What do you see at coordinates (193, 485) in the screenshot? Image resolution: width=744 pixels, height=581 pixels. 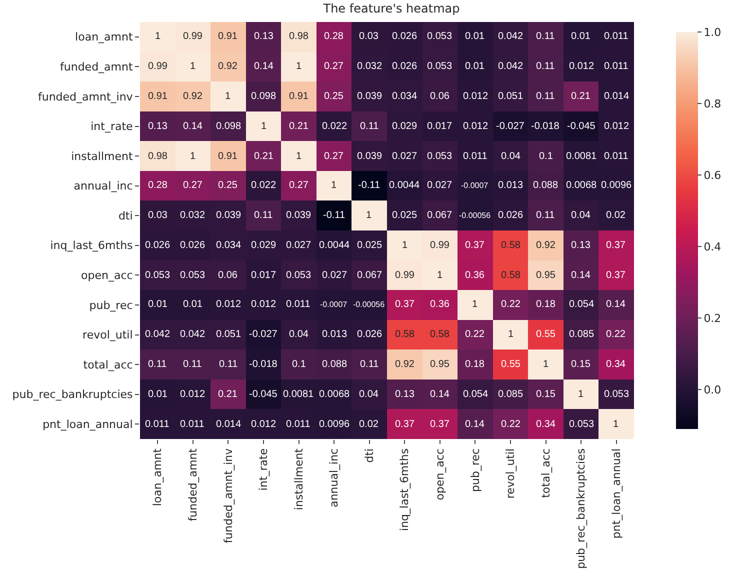 I see `x-tick-label: funded_amnt` at bounding box center [193, 485].